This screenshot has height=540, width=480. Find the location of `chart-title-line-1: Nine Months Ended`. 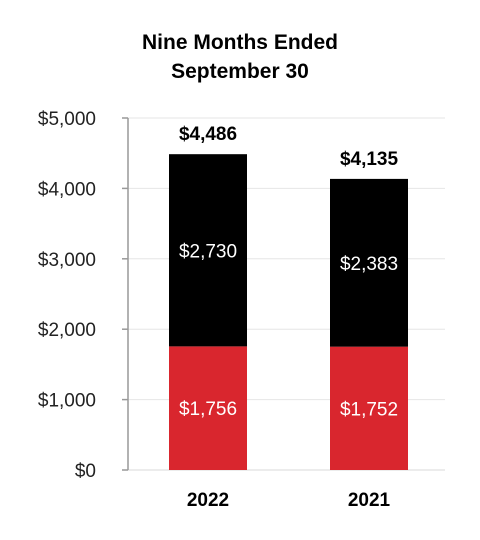

chart-title-line-1: Nine Months Ended is located at coordinates (240, 42).